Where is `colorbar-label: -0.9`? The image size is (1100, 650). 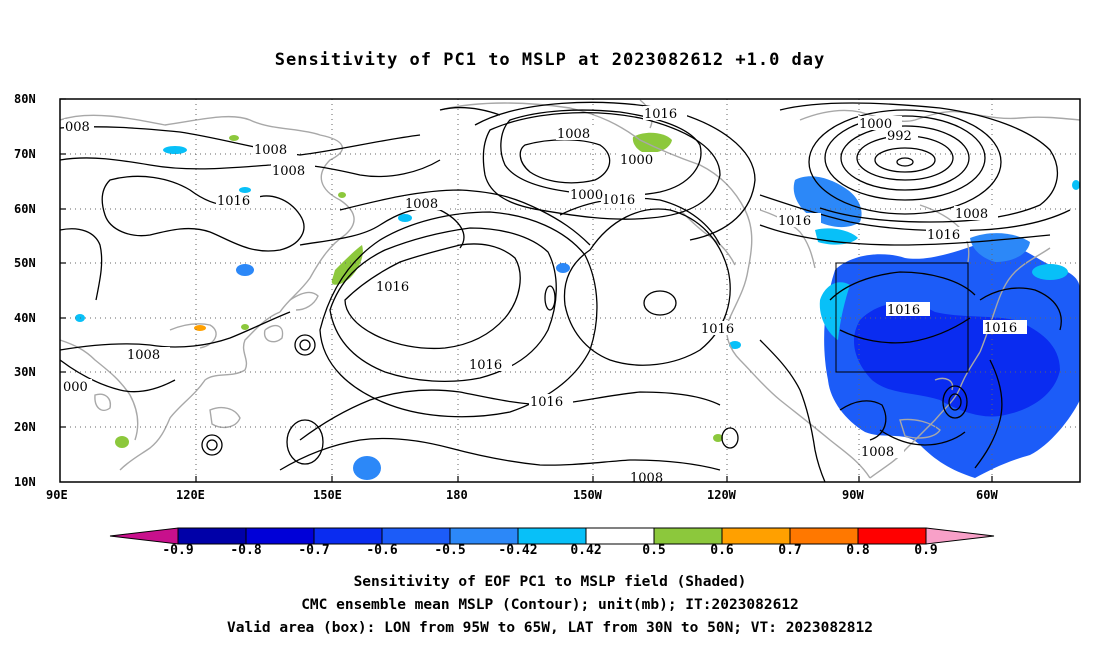
colorbar-label: -0.9 is located at coordinates (178, 550).